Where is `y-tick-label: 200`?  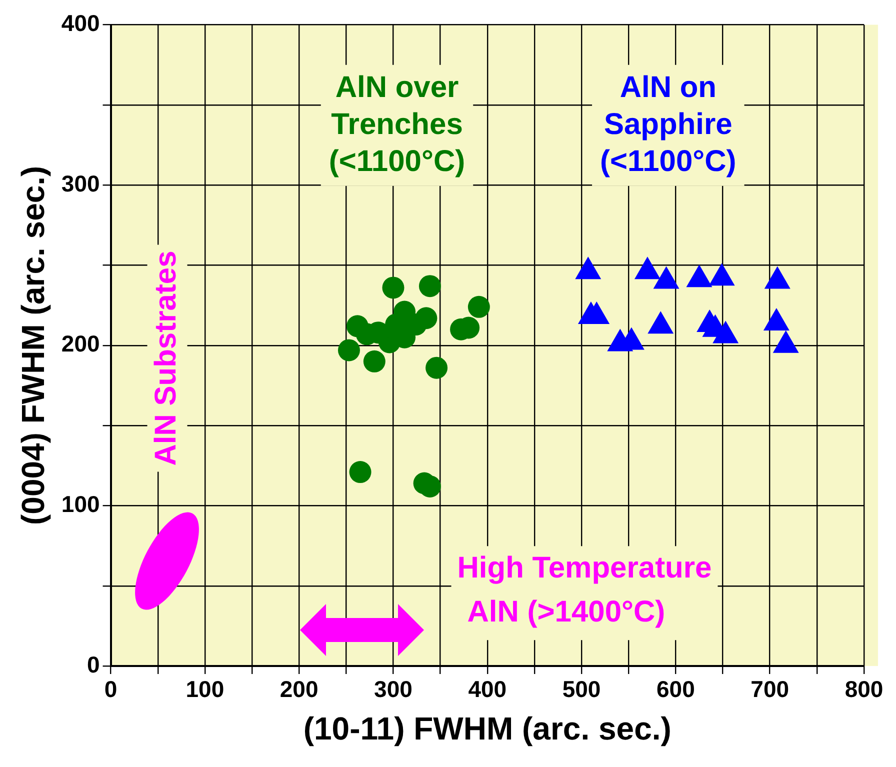
y-tick-label: 200 is located at coordinates (80, 343).